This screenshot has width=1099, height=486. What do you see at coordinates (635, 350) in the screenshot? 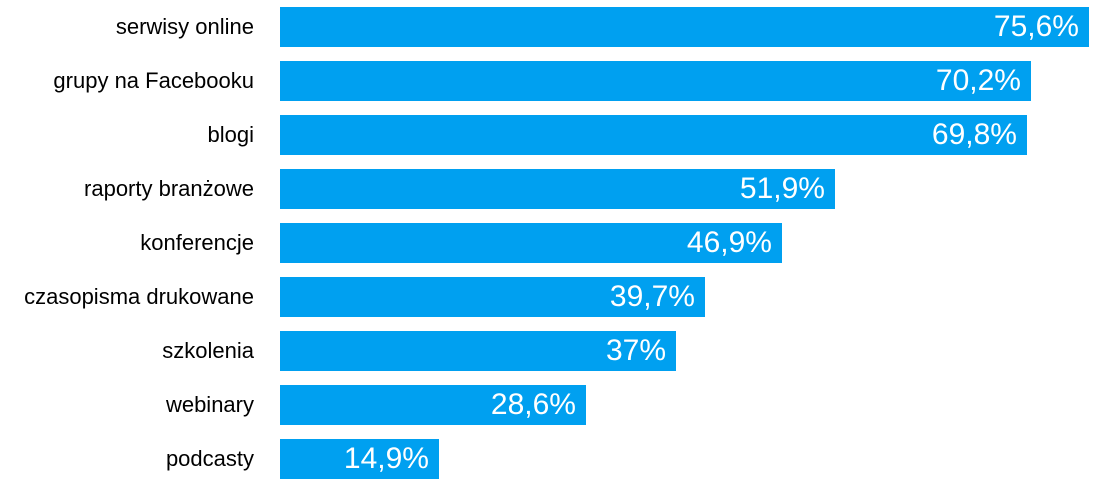
I see `bar-value-label: 37%` at bounding box center [635, 350].